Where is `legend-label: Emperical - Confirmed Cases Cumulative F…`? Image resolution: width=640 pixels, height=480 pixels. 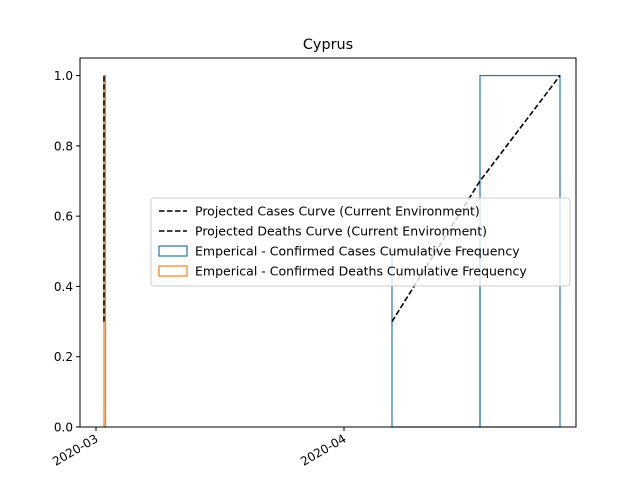 legend-label: Emperical - Confirmed Cases Cumulative F… is located at coordinates (357, 251).